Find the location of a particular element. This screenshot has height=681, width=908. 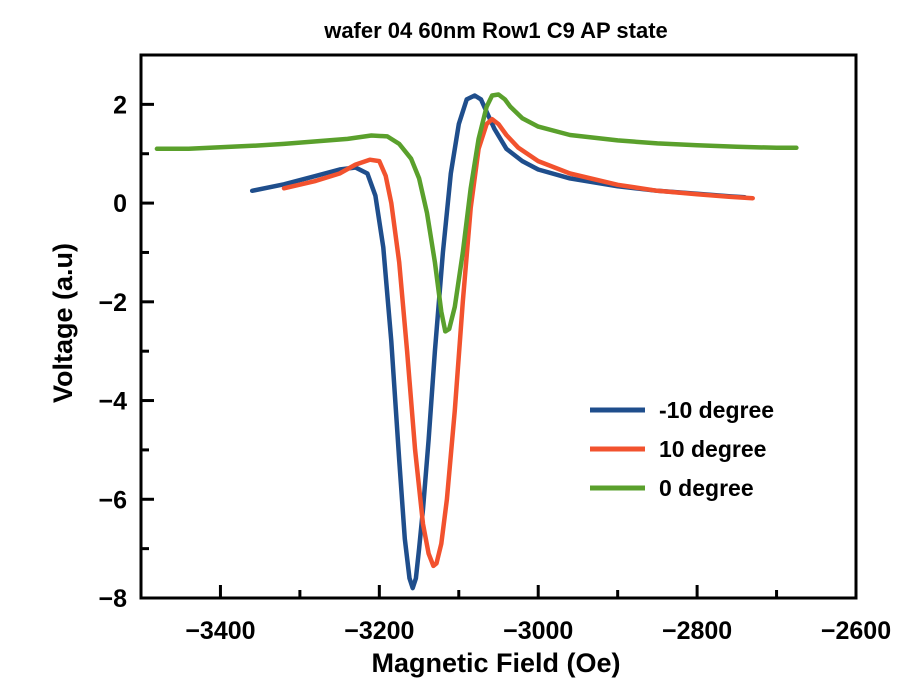

x-tick-label: −3400 is located at coordinates (220, 631).